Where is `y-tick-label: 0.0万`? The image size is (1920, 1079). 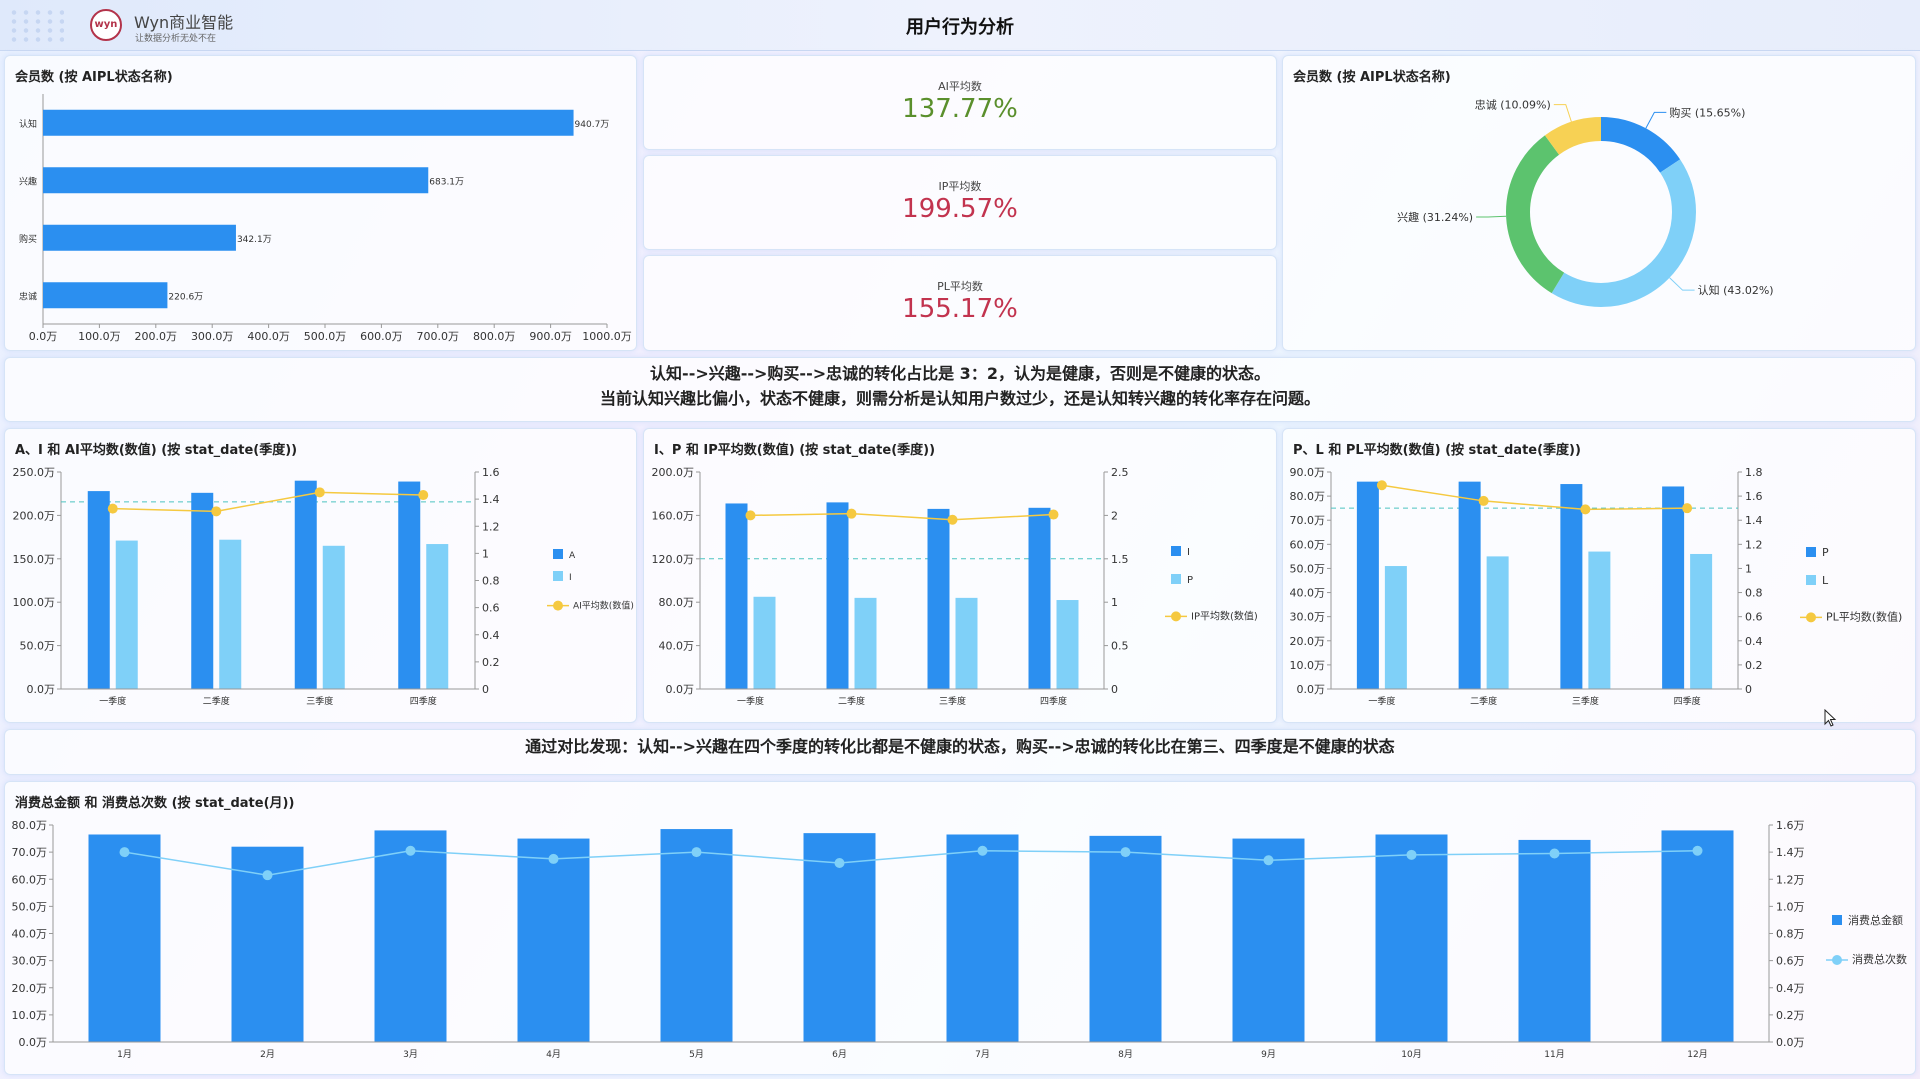 y-tick-label: 0.0万 is located at coordinates (33, 1042).